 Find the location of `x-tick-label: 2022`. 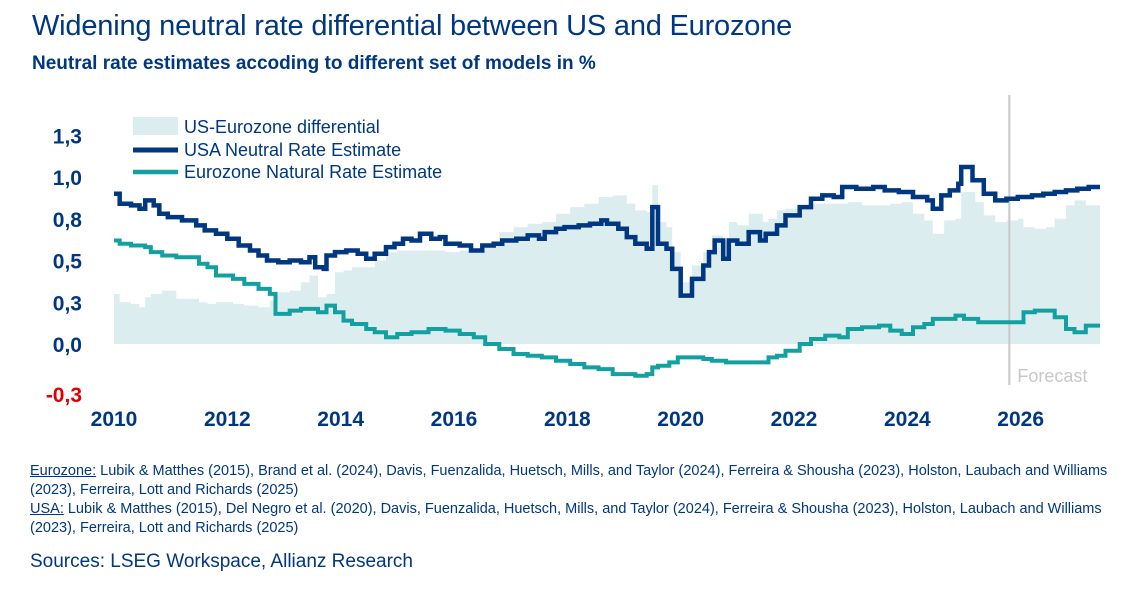

x-tick-label: 2022 is located at coordinates (794, 419).